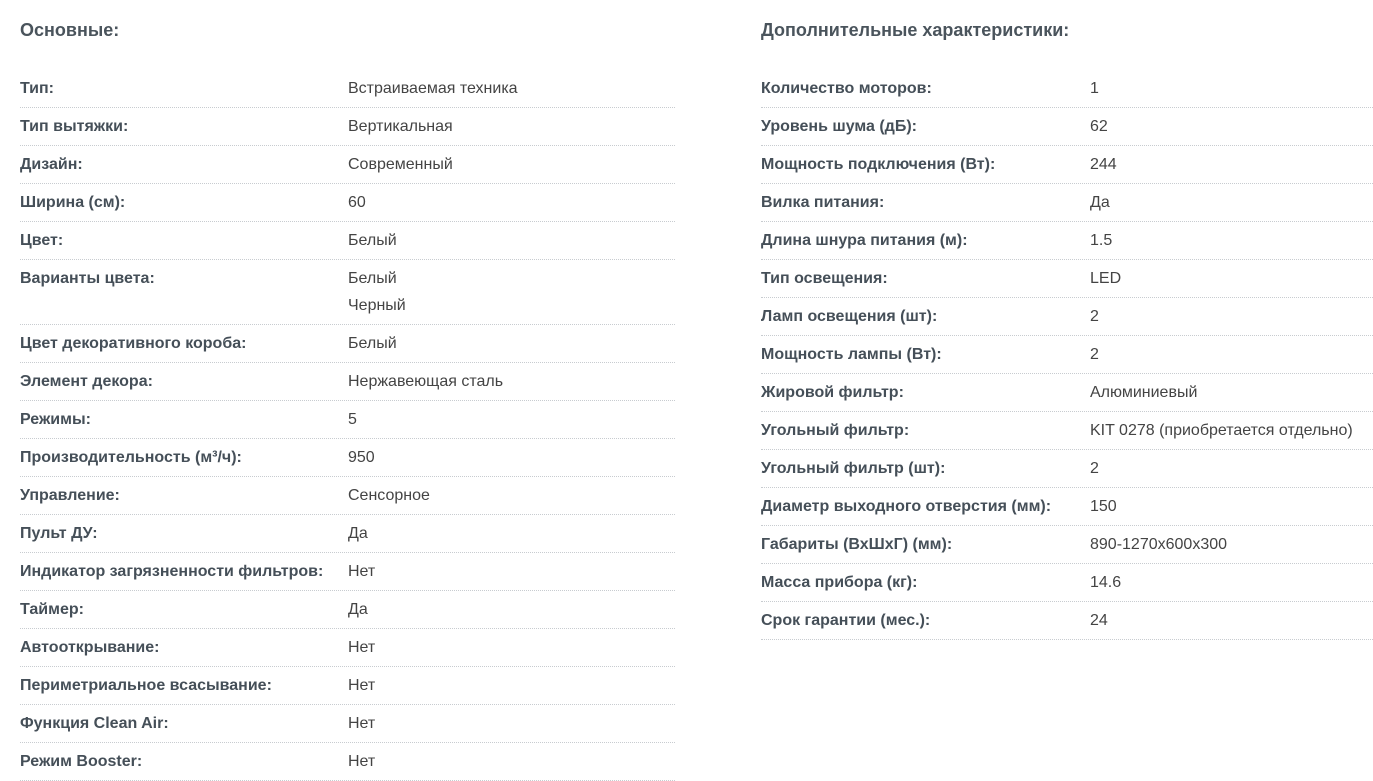 Image resolution: width=1373 pixels, height=781 pixels. Describe the element at coordinates (915, 30) in the screenshot. I see `section-title: Дополнительные характеристики:` at that location.